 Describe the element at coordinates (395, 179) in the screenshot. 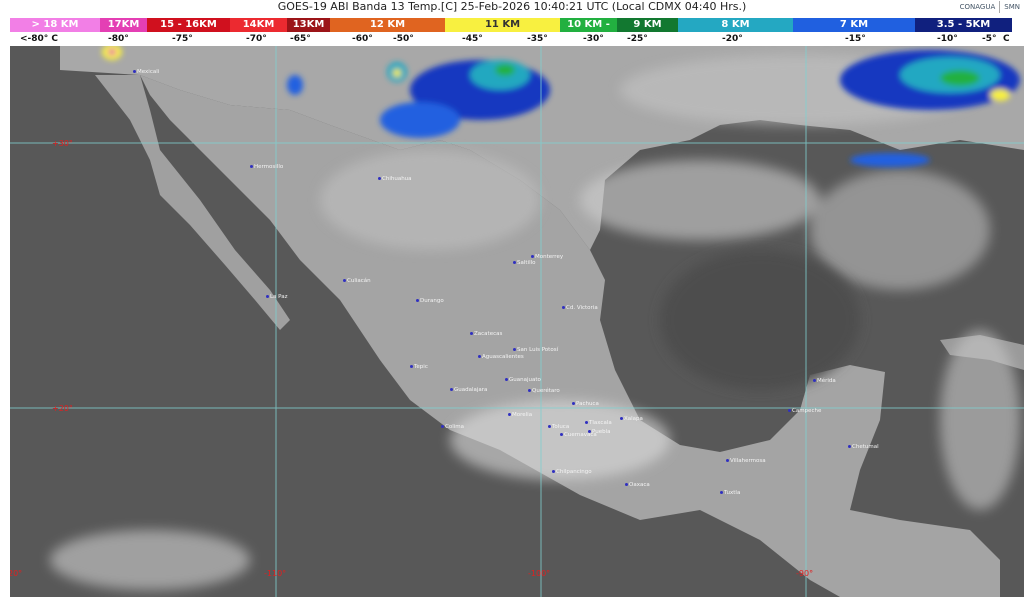

I see `city-label: Chihuahua` at that location.